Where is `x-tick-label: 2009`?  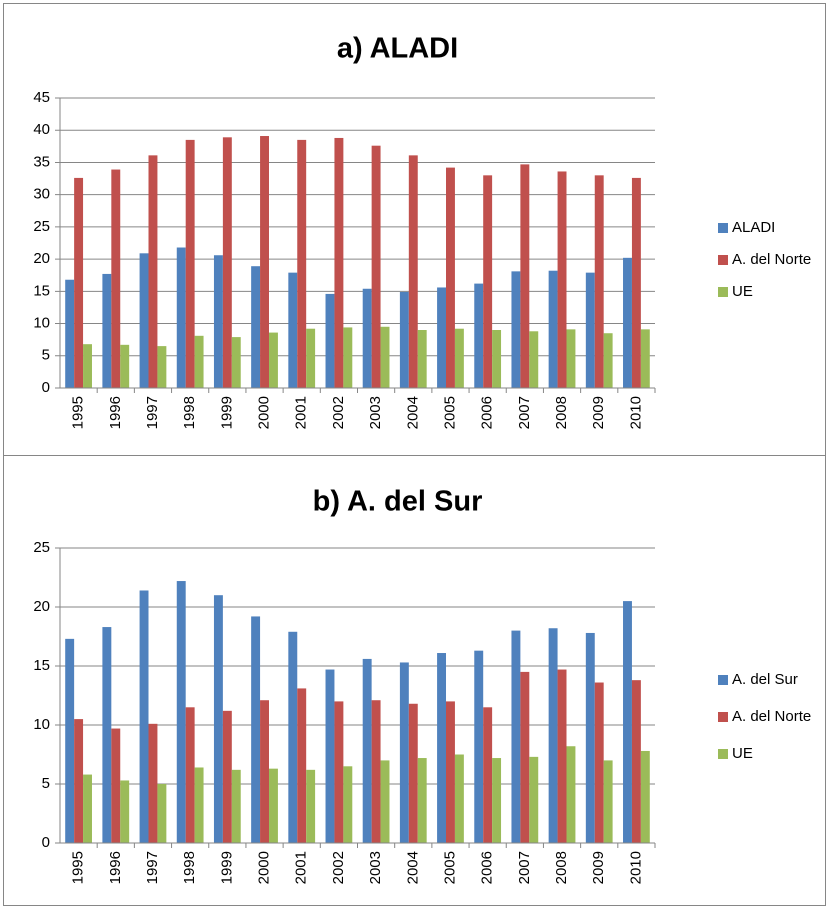
x-tick-label: 2009 is located at coordinates (598, 412).